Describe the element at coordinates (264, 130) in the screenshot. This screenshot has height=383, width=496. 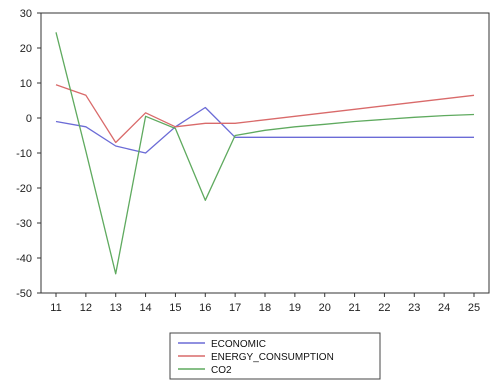
I see `series-line-economic` at that location.